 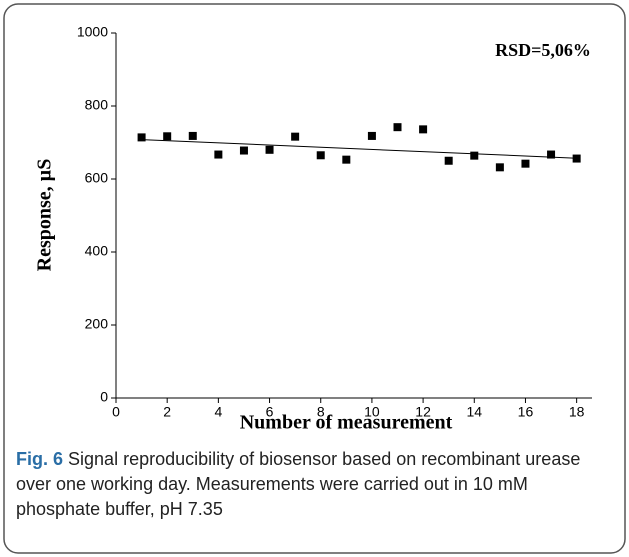 I want to click on y-tick-label: 800, so click(x=97, y=105).